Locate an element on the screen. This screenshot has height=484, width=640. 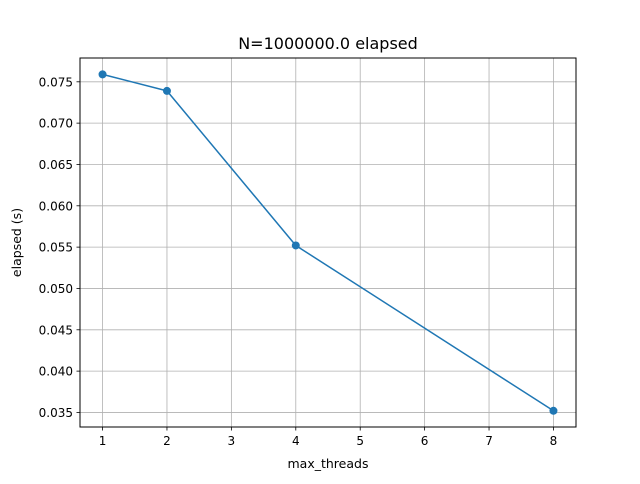
y-tick-label: 0.065 is located at coordinates (56, 165).